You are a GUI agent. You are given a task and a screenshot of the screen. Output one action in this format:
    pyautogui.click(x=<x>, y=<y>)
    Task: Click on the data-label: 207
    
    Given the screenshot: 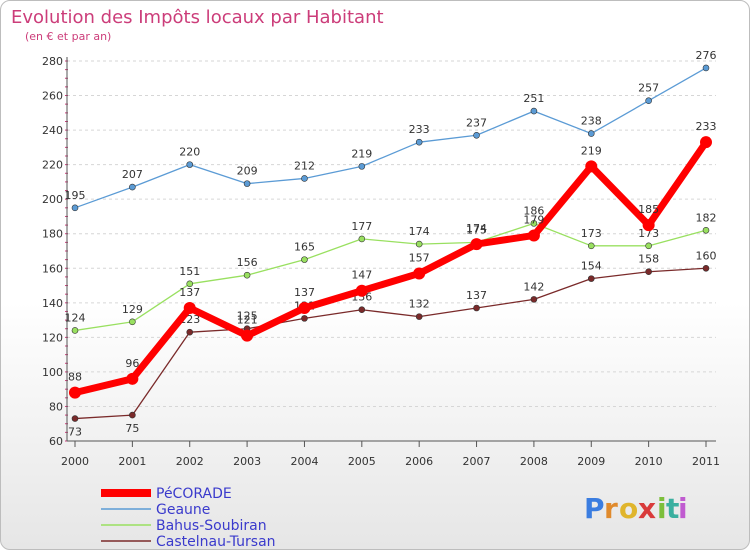 What is the action you would take?
    pyautogui.click(x=132, y=174)
    